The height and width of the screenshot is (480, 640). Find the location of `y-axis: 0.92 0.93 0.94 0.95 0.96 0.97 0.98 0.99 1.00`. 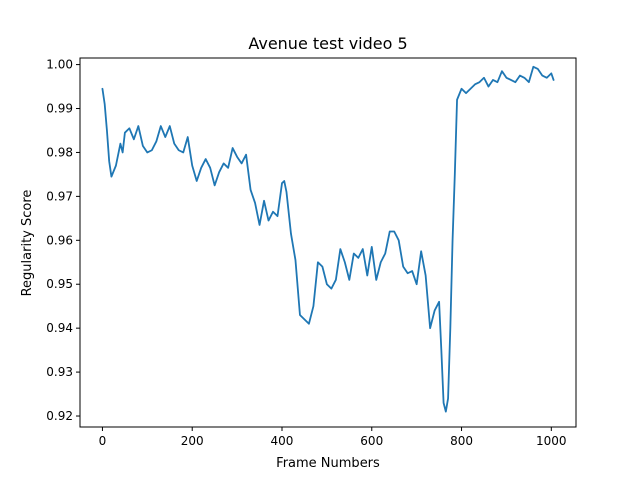

y-axis: 0.92 0.93 0.94 0.95 0.96 0.97 0.98 0.99 1.00 is located at coordinates (63, 240).